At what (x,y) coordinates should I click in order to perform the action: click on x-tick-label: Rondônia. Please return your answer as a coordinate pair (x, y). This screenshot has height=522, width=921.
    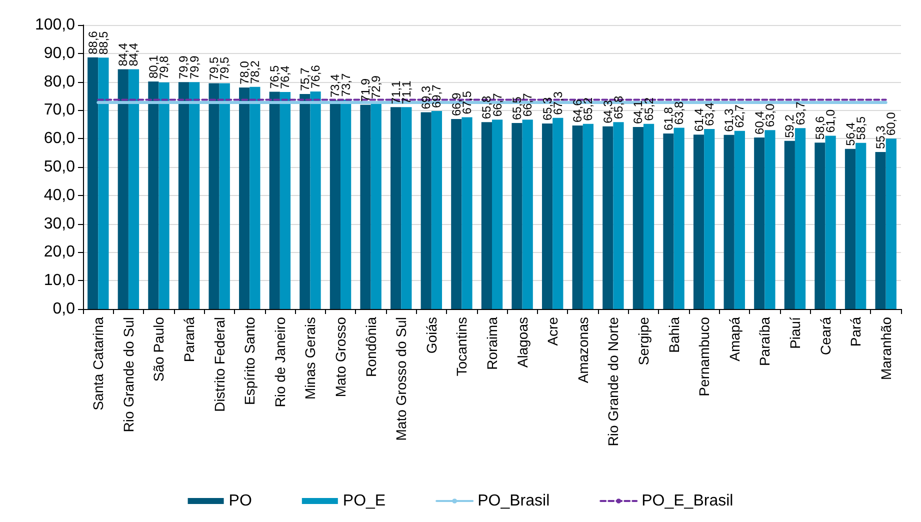
    Looking at the image, I should click on (370, 346).